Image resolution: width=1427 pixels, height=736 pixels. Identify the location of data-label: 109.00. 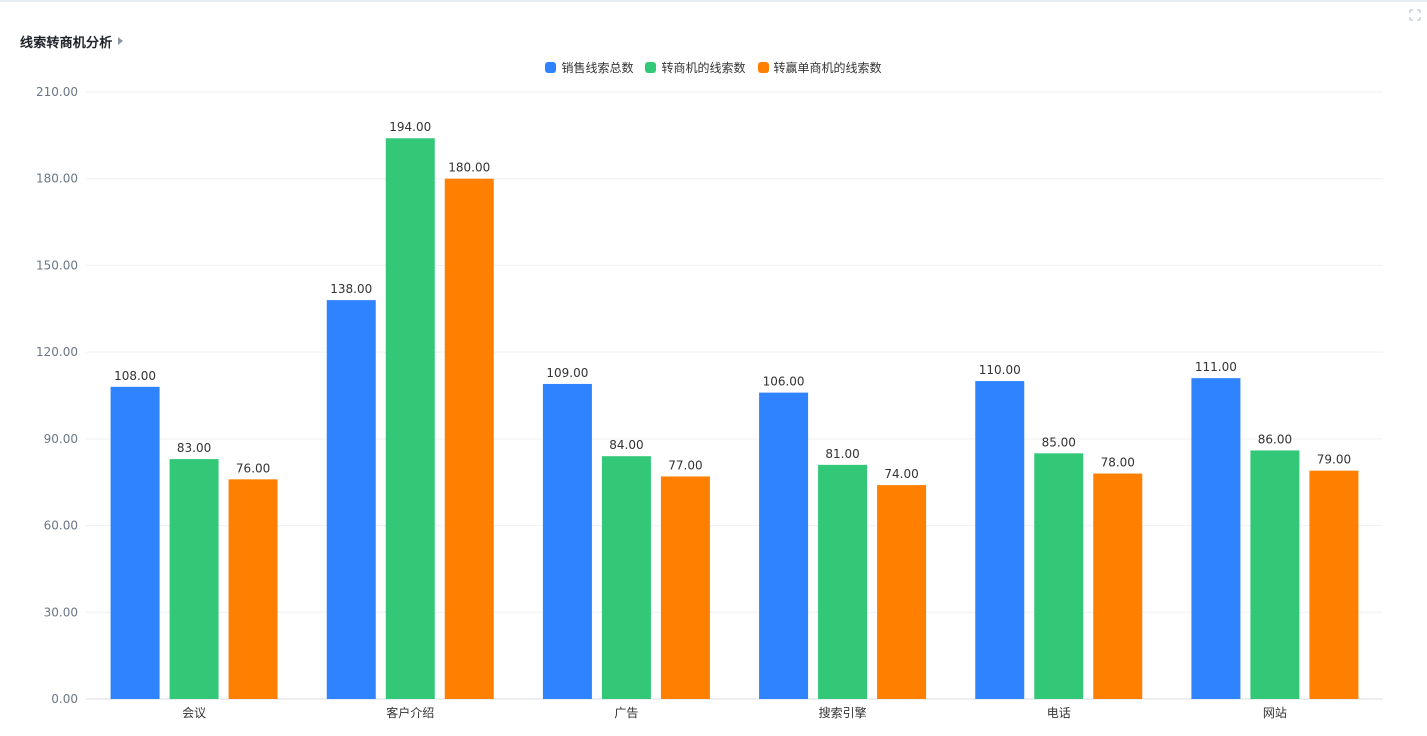
(567, 373).